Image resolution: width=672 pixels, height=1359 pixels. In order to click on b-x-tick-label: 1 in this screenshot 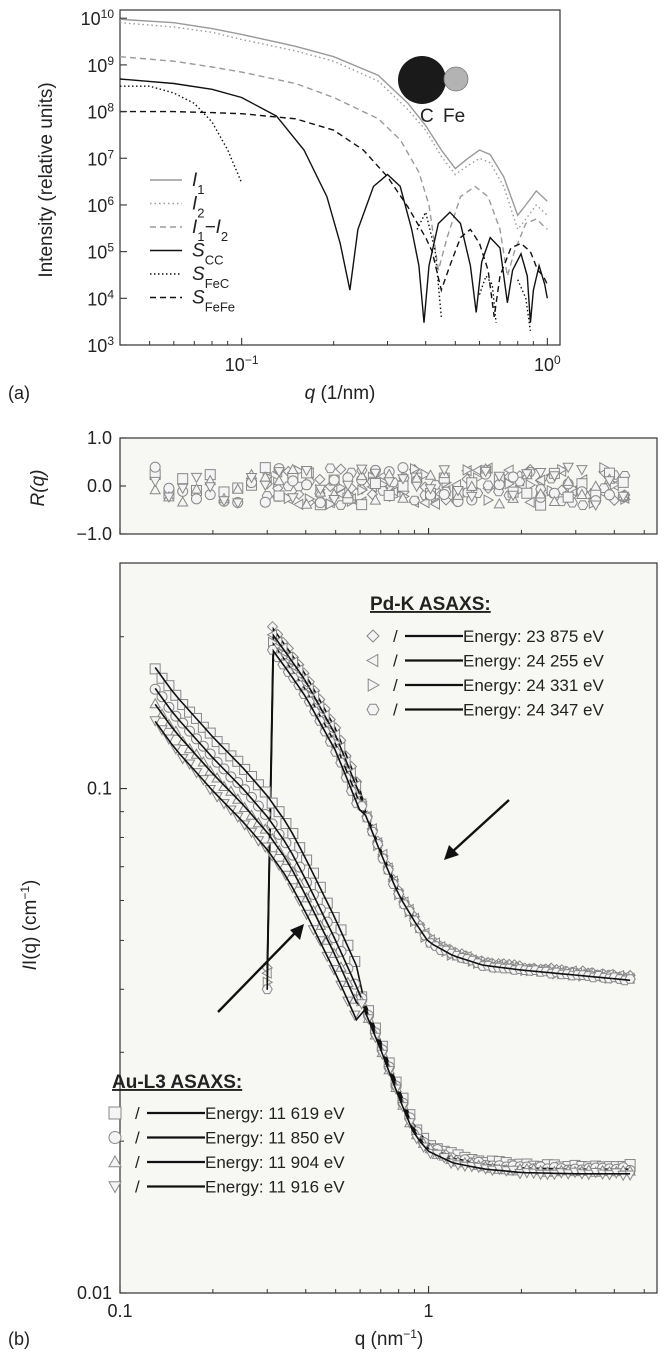, I will do `click(429, 1311)`.